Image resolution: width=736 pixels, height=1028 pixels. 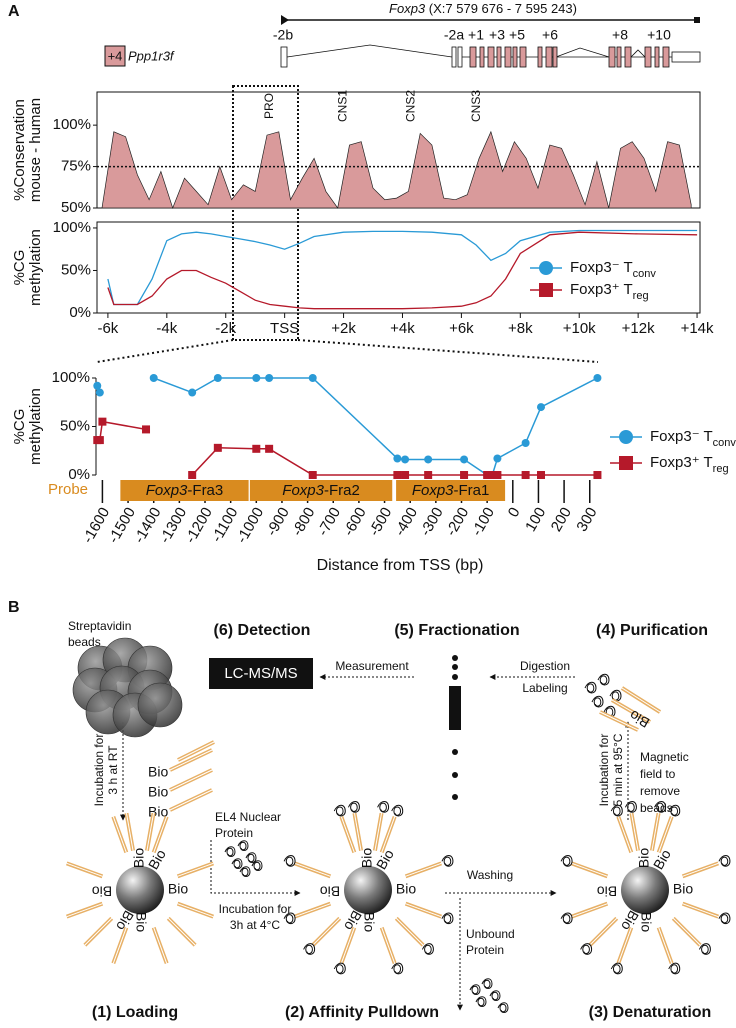 I want to click on panel-label: A, so click(x=14, y=11).